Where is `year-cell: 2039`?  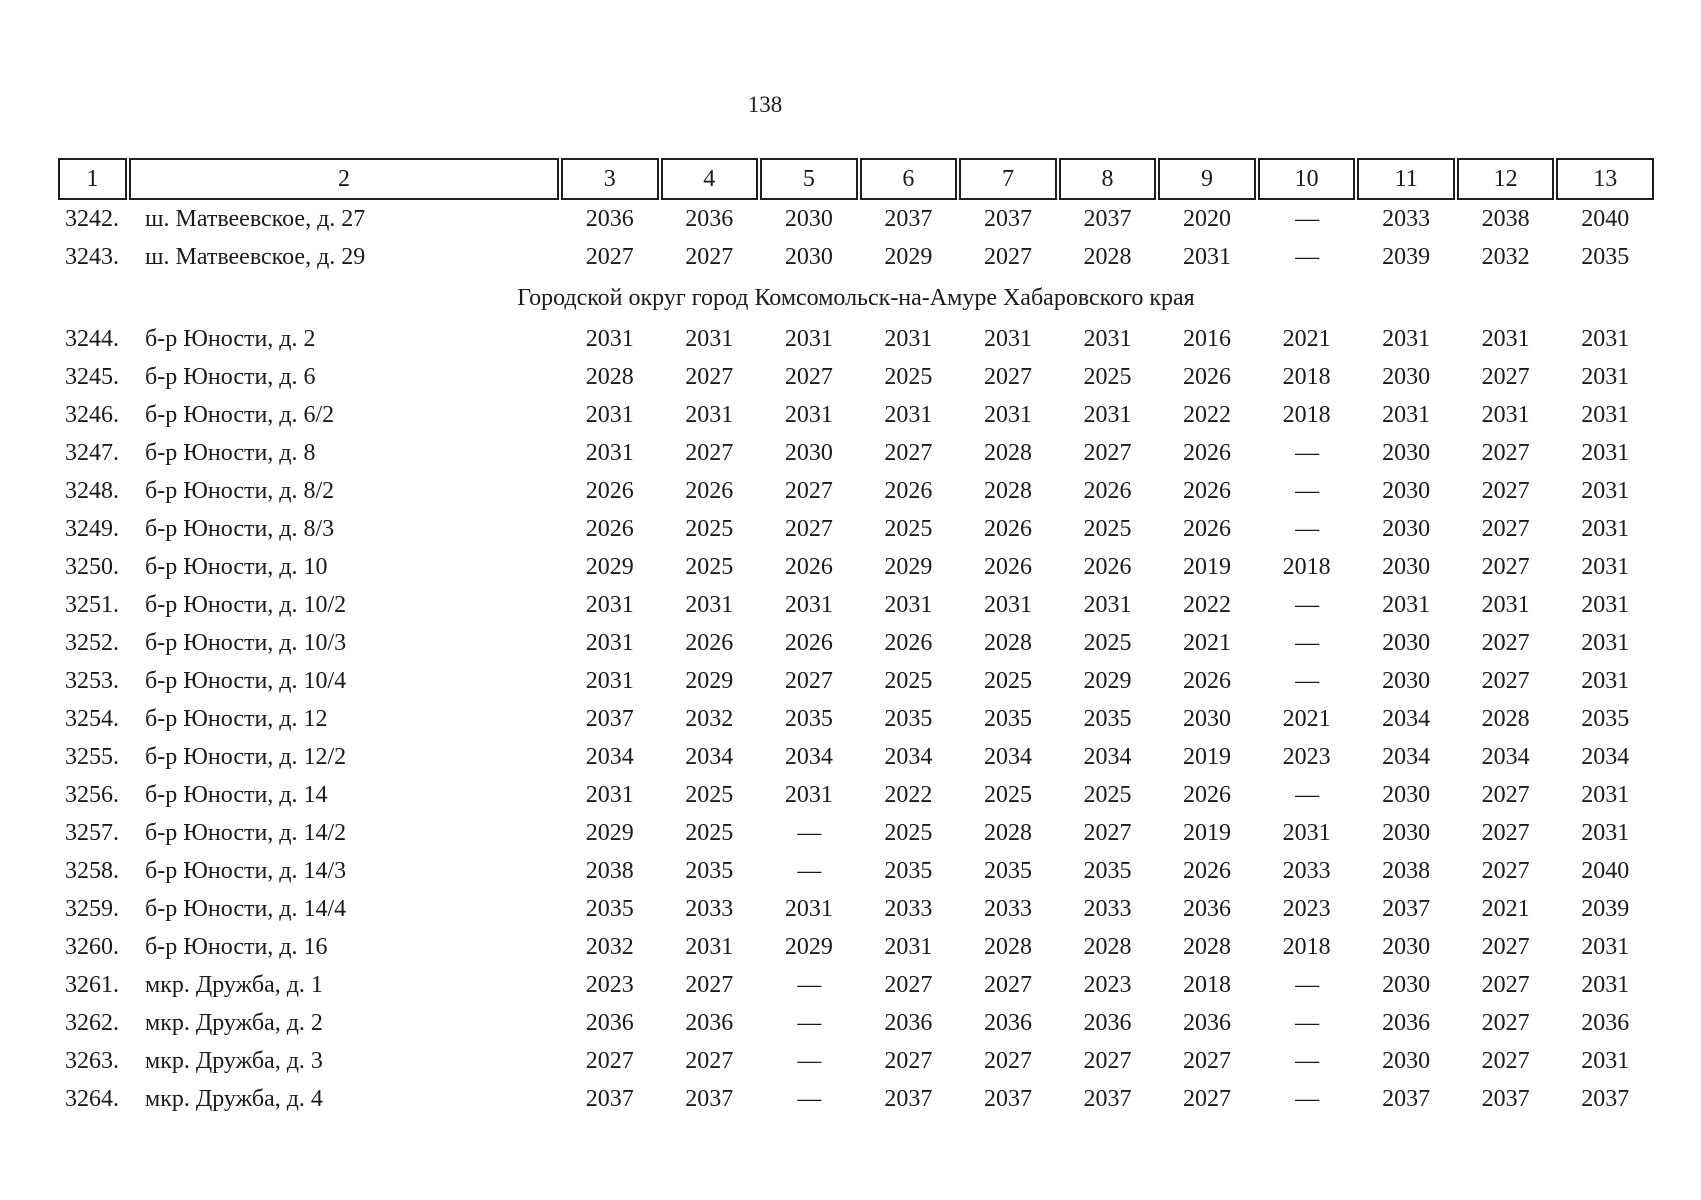 year-cell: 2039 is located at coordinates (1406, 256).